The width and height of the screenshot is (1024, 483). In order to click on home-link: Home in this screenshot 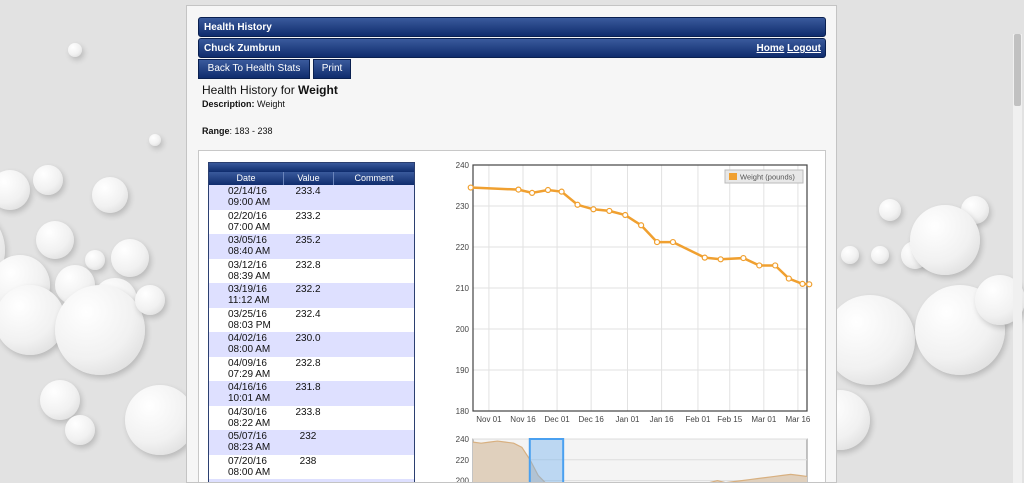, I will do `click(770, 48)`.